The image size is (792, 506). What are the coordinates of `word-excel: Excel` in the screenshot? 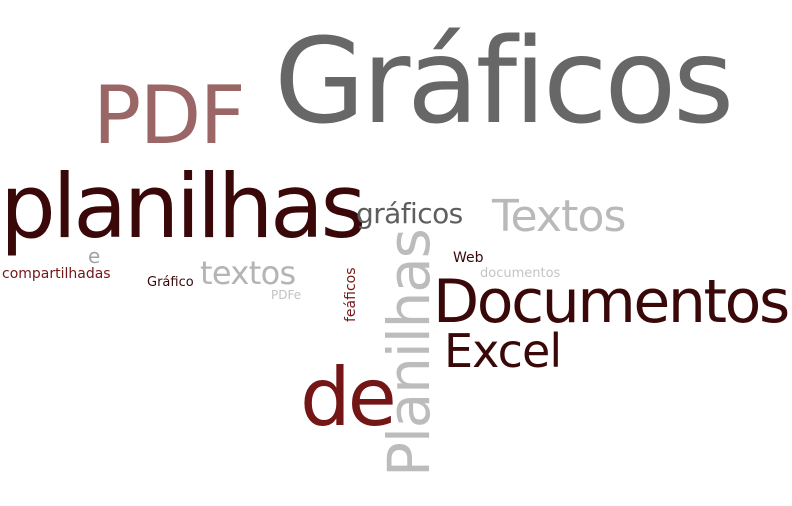 It's located at (503, 351).